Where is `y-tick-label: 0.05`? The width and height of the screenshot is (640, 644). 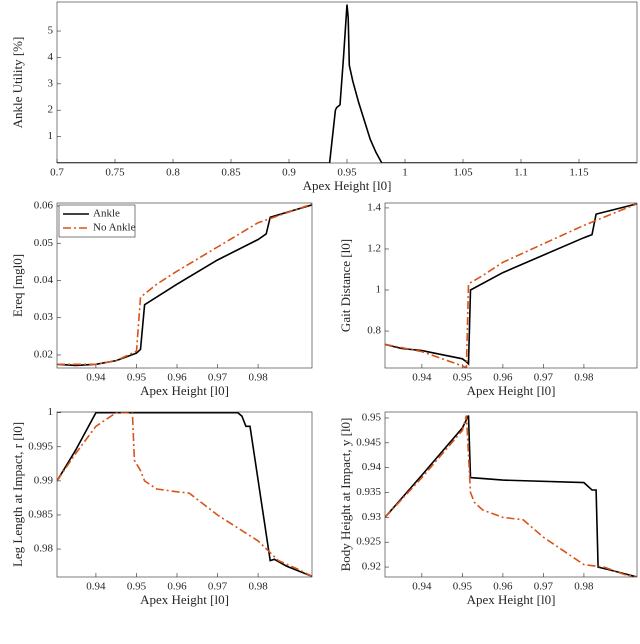 y-tick-label: 0.05 is located at coordinates (44, 243).